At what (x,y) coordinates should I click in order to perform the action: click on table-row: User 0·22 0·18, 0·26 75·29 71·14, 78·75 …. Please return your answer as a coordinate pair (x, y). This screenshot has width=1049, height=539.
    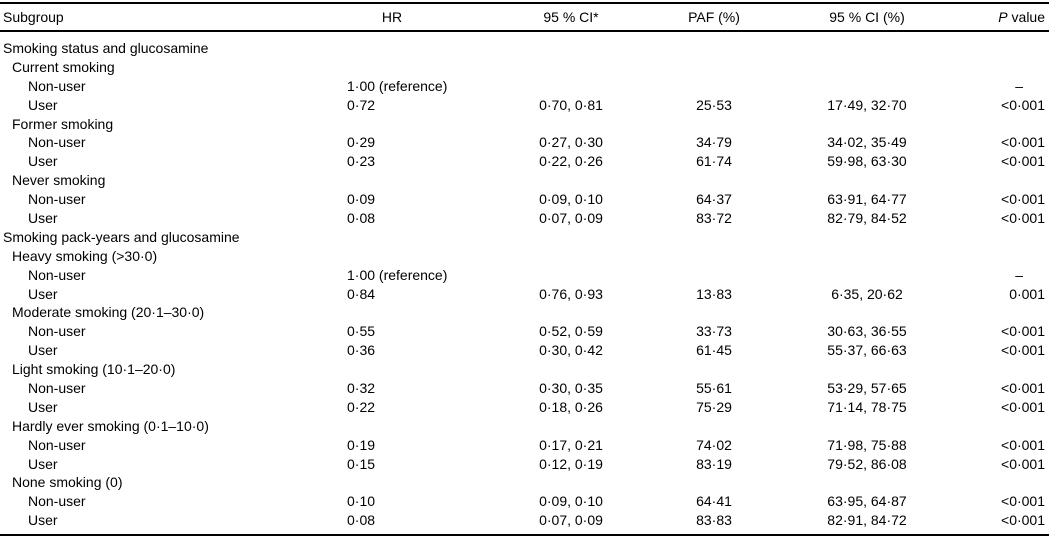
    Looking at the image, I should click on (524, 407).